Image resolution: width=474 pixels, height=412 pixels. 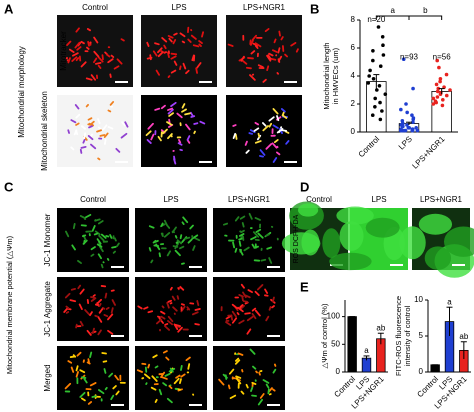 What do you see at coordinates (392, 10) in the screenshot?
I see `significance: a` at bounding box center [392, 10].